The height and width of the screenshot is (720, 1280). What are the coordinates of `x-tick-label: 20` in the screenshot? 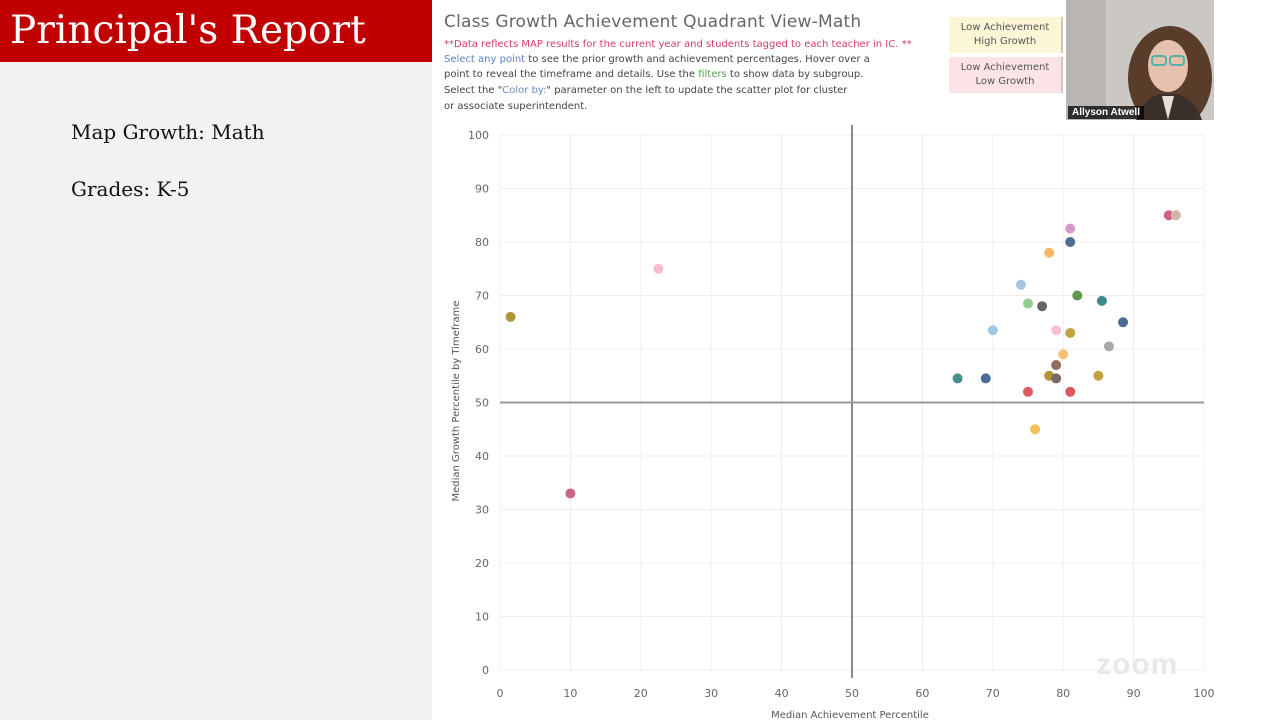 It's located at (641, 693).